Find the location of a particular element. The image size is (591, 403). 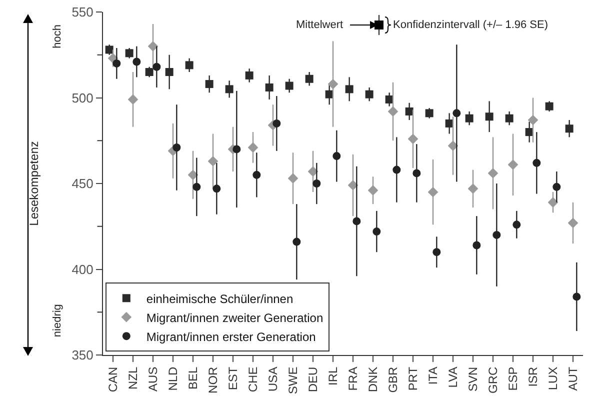

x-tick-label: SVN is located at coordinates (473, 379).